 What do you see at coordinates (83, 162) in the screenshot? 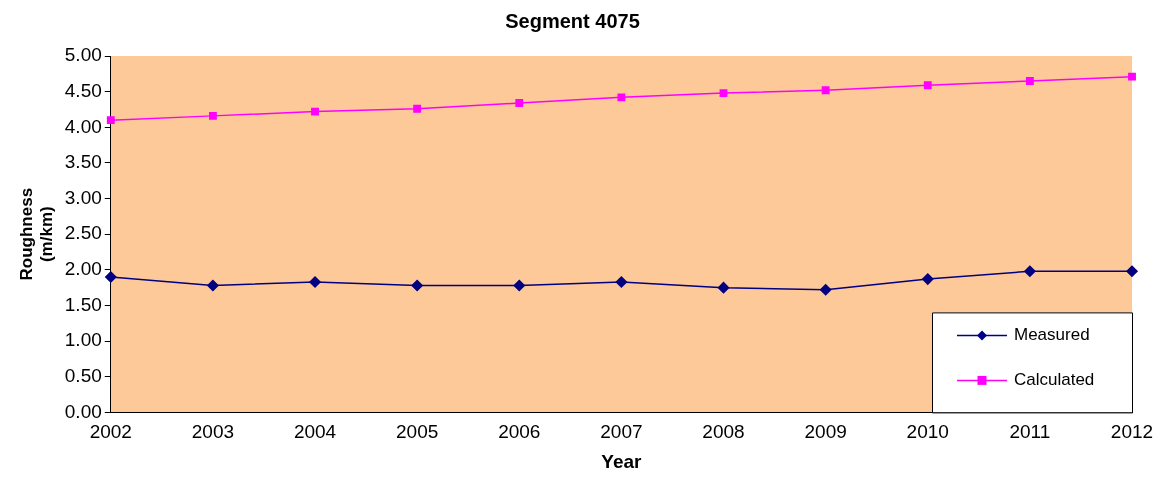
I see `y-tick-label: 3.50` at bounding box center [83, 162].